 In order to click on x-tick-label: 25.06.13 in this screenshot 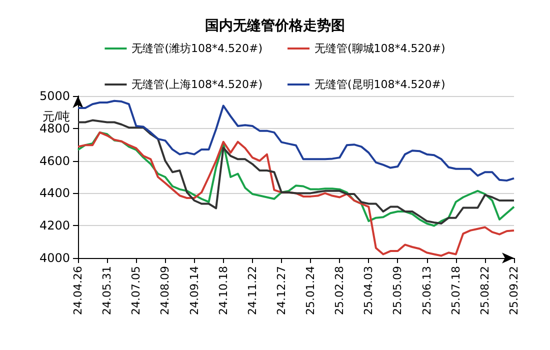, I will do `click(427, 290)`.